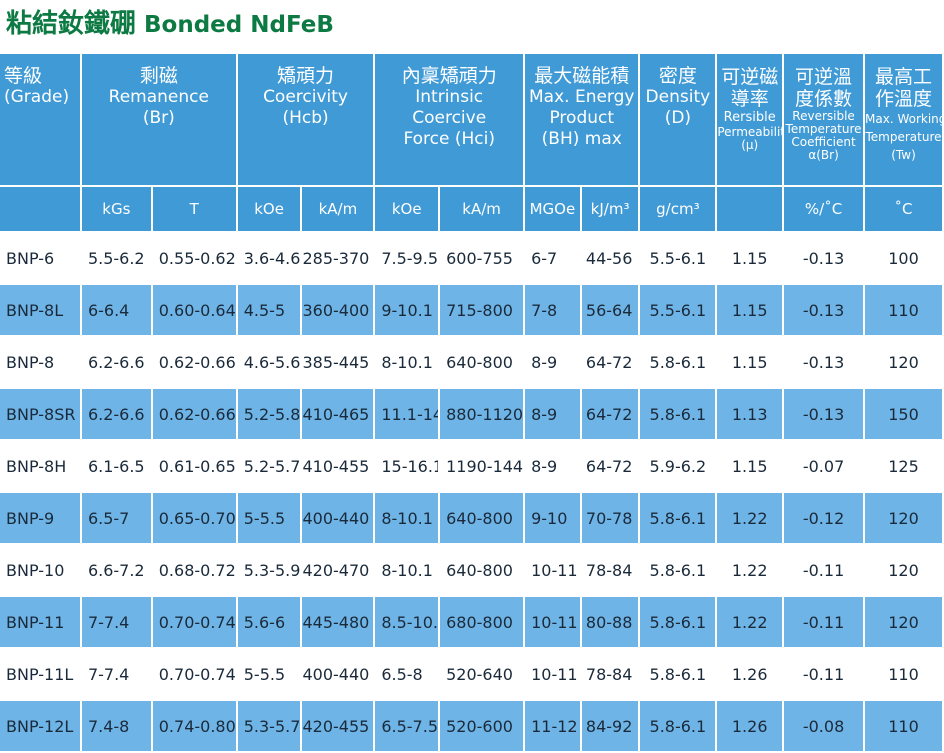  I want to click on value-cell: 385-445, so click(338, 362).